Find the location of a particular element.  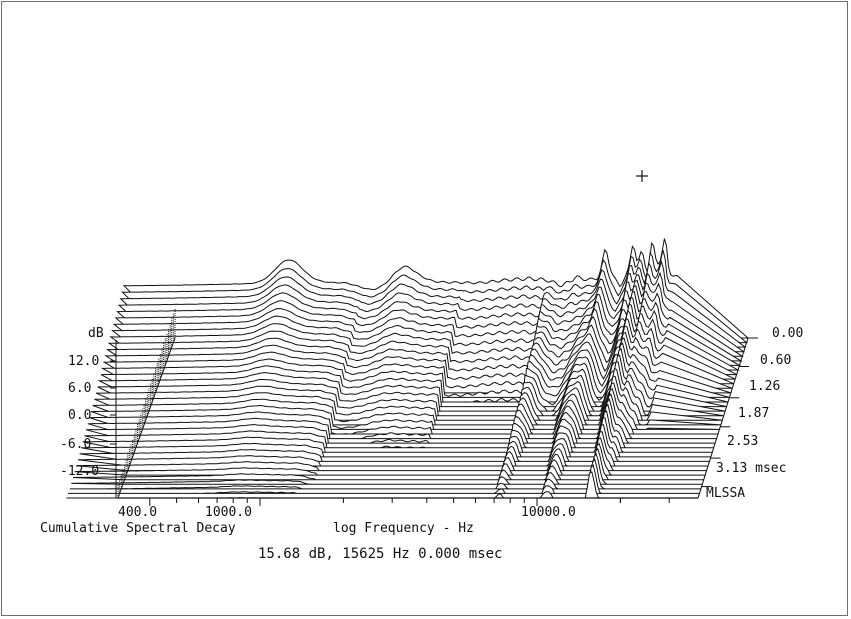

x-tick-label: 1000.0 is located at coordinates (228, 512).